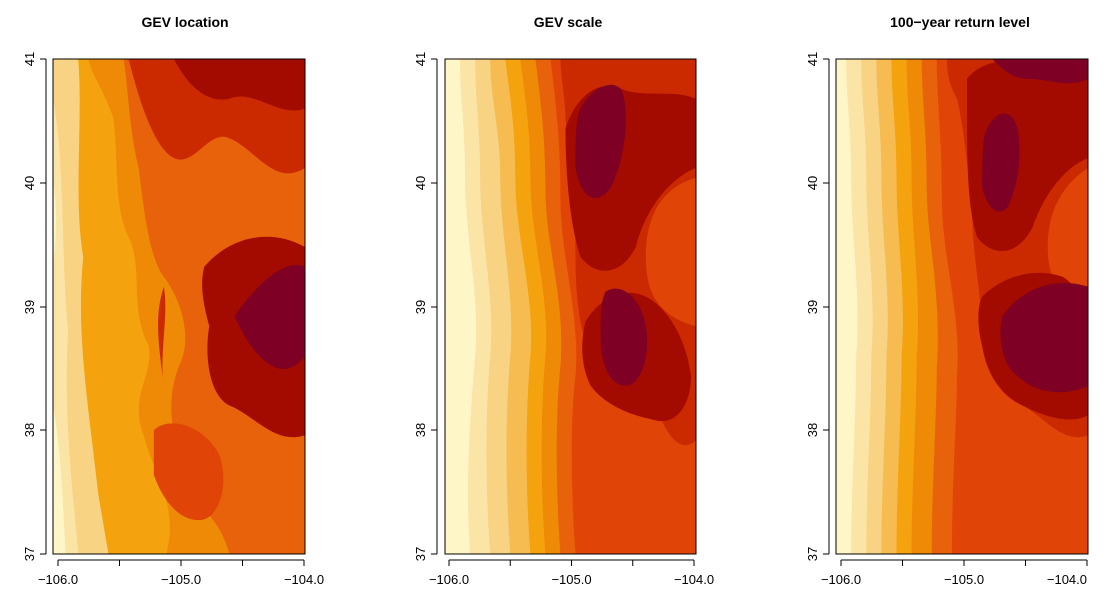 Image resolution: width=1113 pixels, height=601 pixels. What do you see at coordinates (568, 22) in the screenshot?
I see `panel-title: GEV scale` at bounding box center [568, 22].